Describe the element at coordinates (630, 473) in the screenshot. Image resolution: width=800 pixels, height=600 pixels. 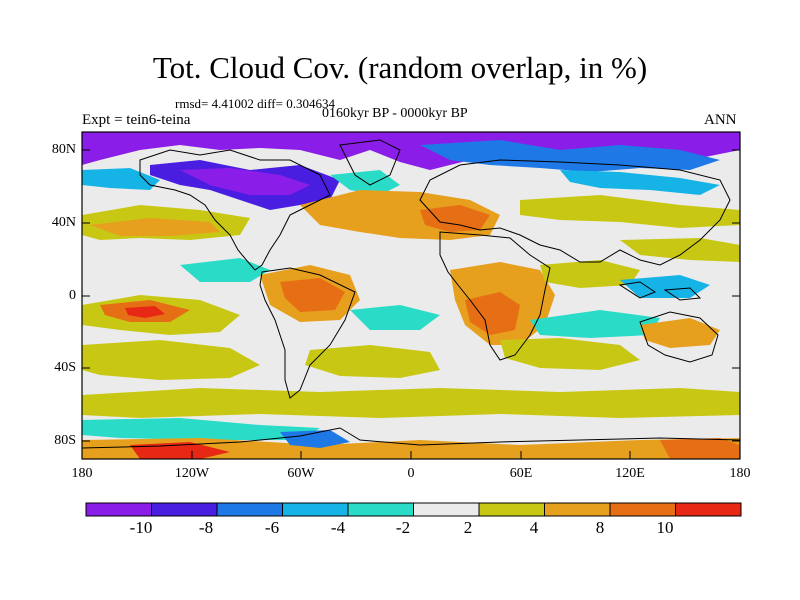
I see `lon-label-120e: 120E` at that location.